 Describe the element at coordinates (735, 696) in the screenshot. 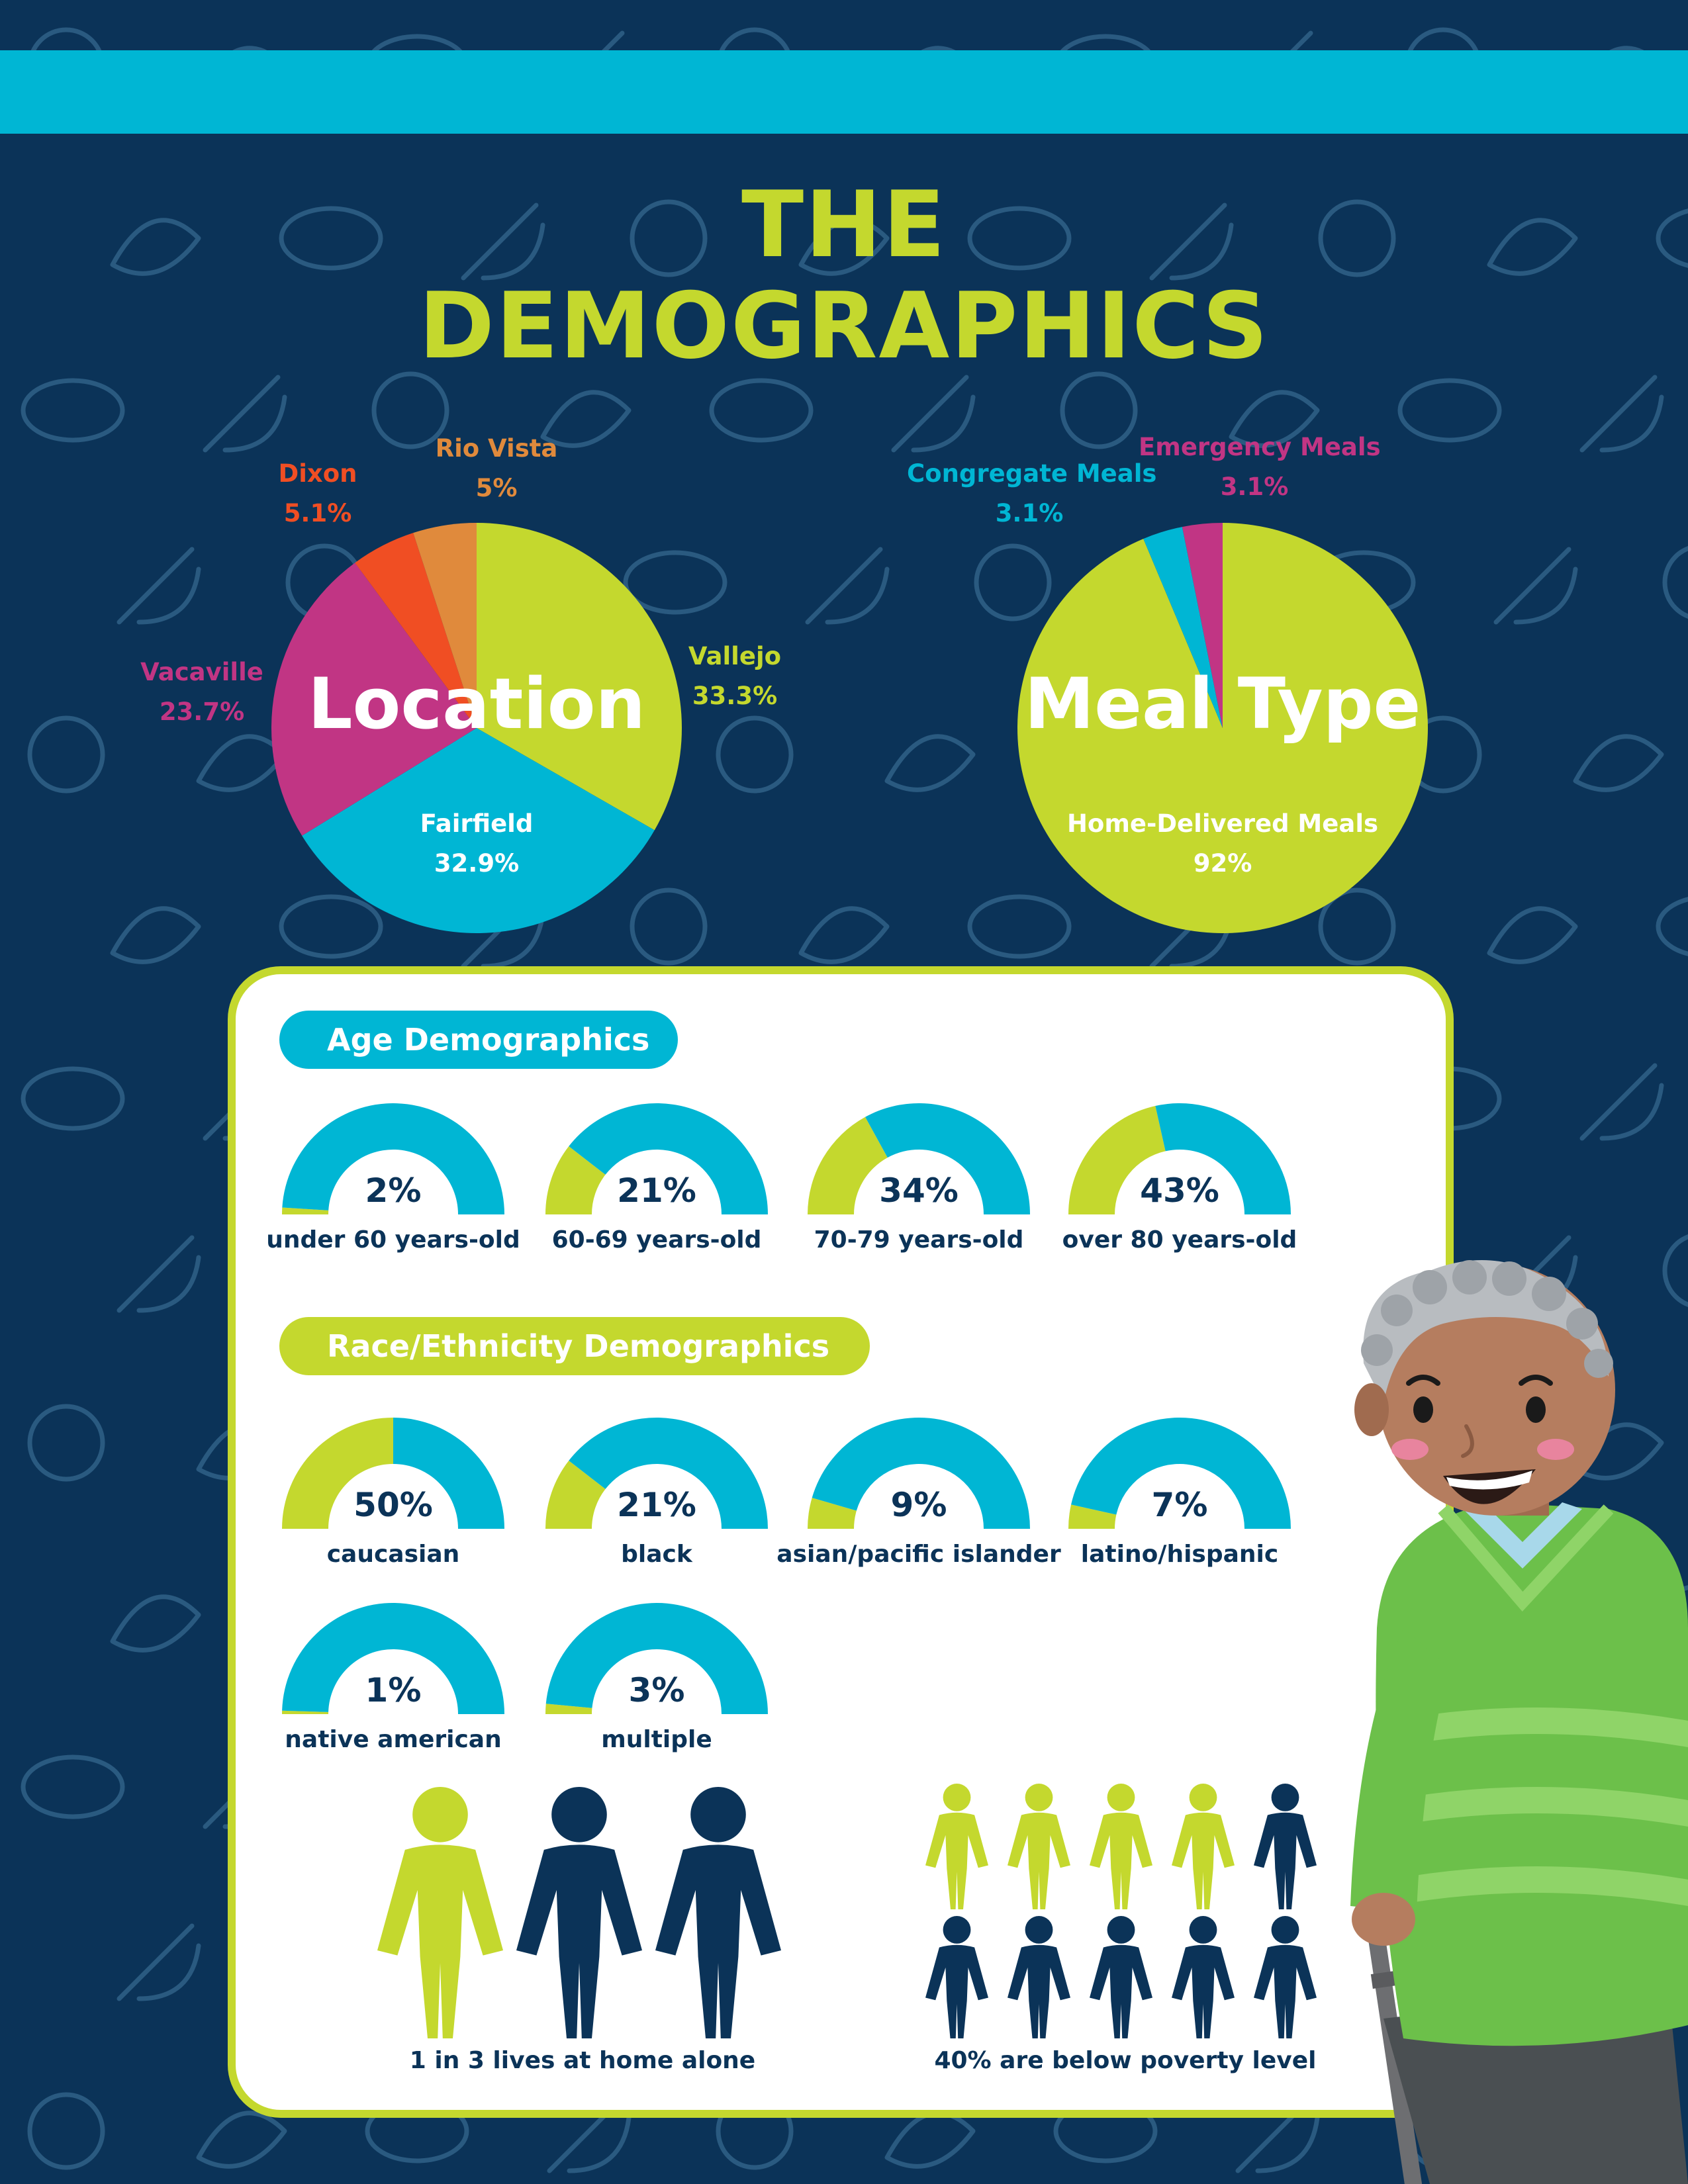

I see `slice-value: 33.3%` at that location.